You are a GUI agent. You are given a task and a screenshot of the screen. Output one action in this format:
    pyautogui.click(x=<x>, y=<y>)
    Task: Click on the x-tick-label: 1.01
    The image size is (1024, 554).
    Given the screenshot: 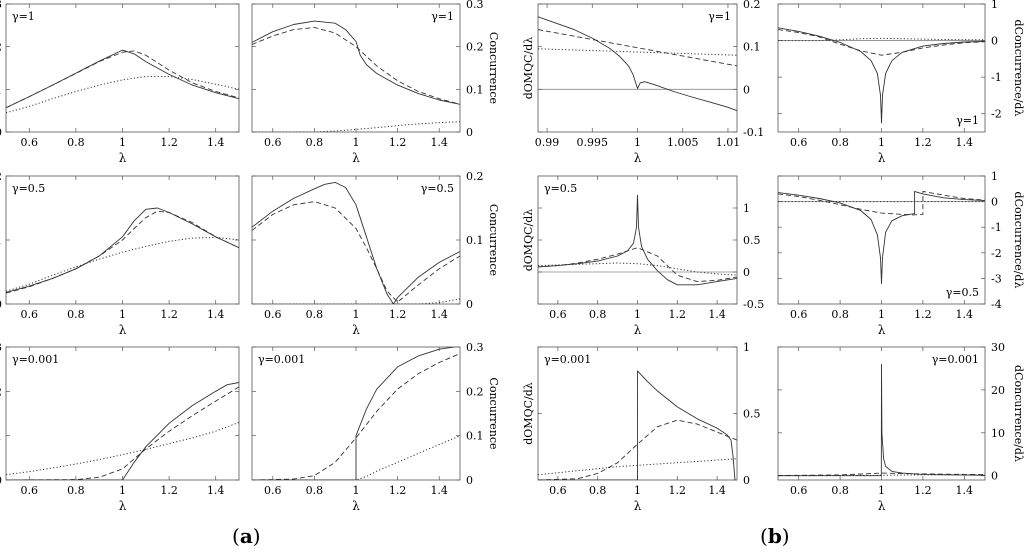 What is the action you would take?
    pyautogui.click(x=728, y=142)
    